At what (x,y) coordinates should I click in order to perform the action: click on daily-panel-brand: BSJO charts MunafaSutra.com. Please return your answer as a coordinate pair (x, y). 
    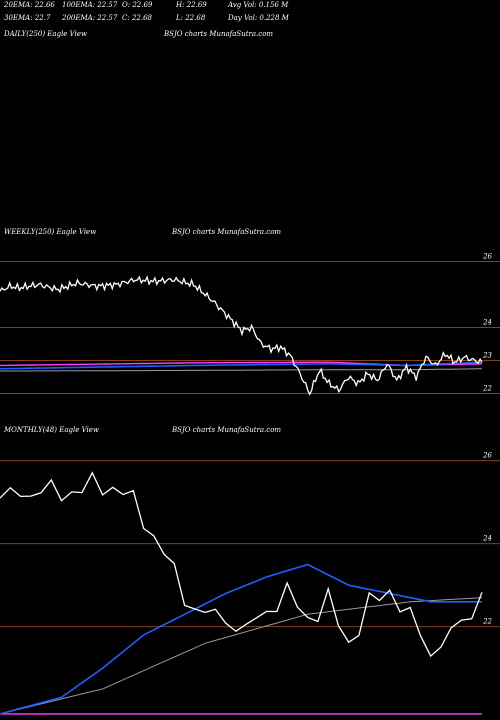
    Looking at the image, I should click on (219, 34).